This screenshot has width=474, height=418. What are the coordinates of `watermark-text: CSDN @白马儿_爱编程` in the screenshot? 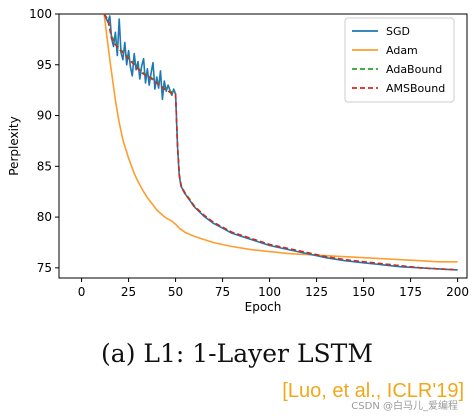 It's located at (404, 406).